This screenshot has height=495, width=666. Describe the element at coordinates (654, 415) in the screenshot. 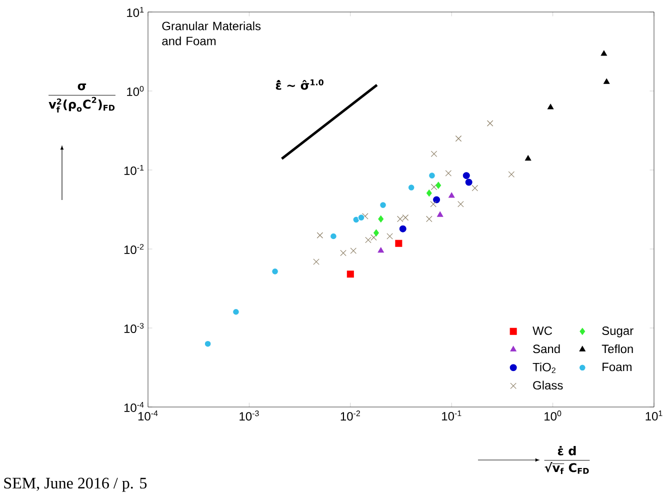

I see `x-tick-label: 10$^{1}$` at that location.